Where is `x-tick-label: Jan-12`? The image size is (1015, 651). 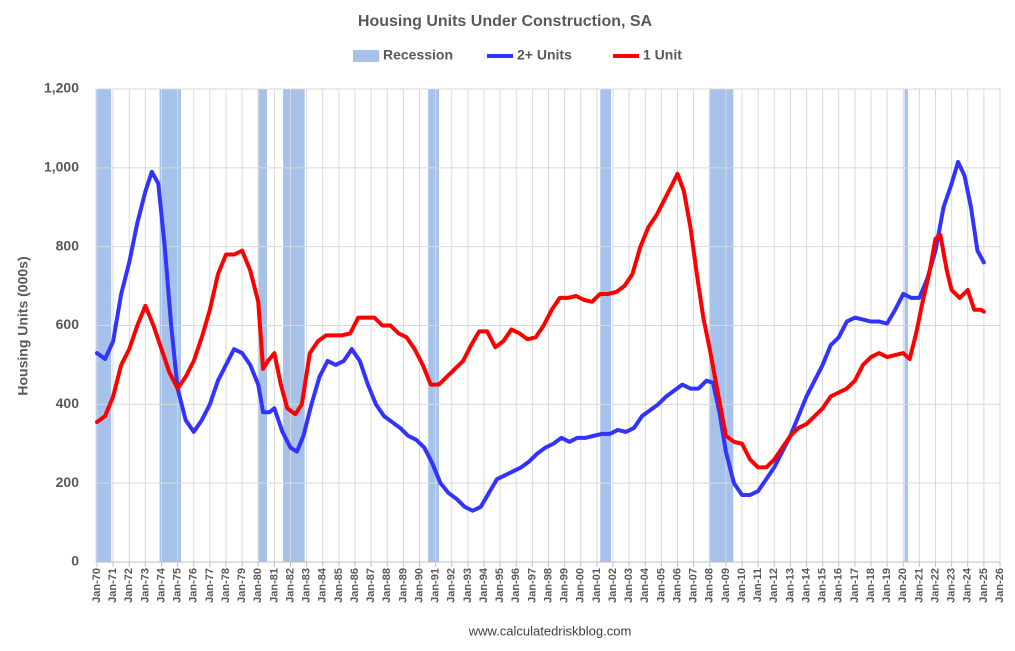 x-tick-label: Jan-12 is located at coordinates (774, 585).